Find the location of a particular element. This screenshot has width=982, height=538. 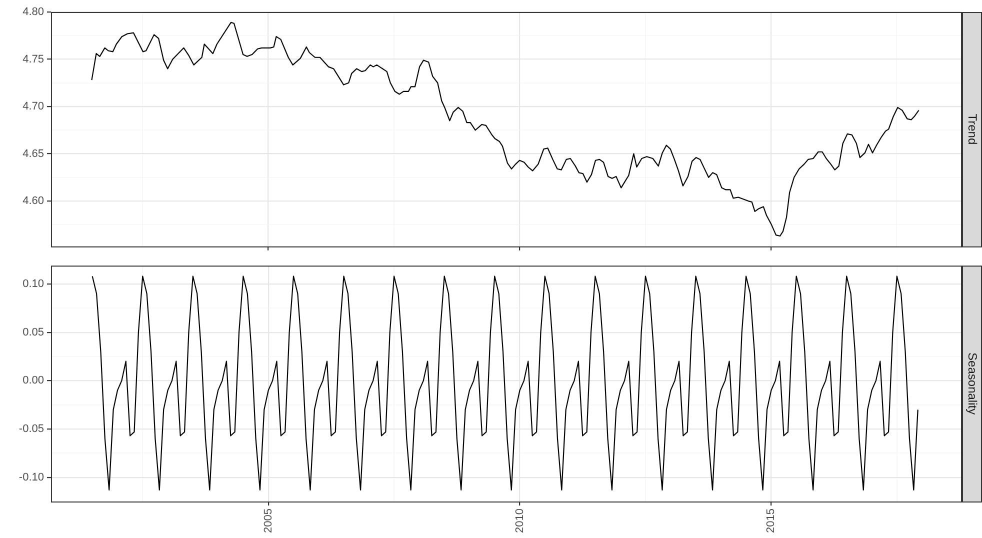

y-tick-label: 4.80 is located at coordinates (33, 12).